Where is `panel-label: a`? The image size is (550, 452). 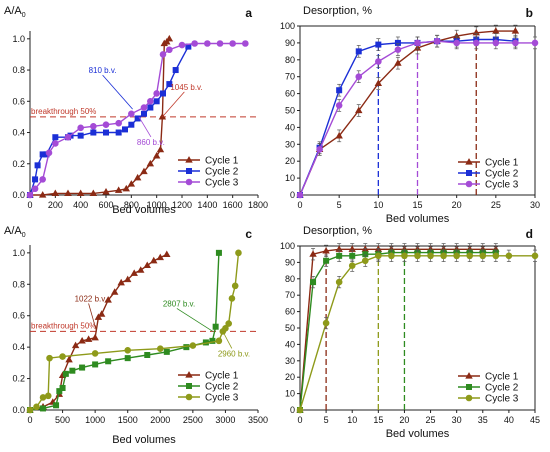 panel-label: a is located at coordinates (248, 13).